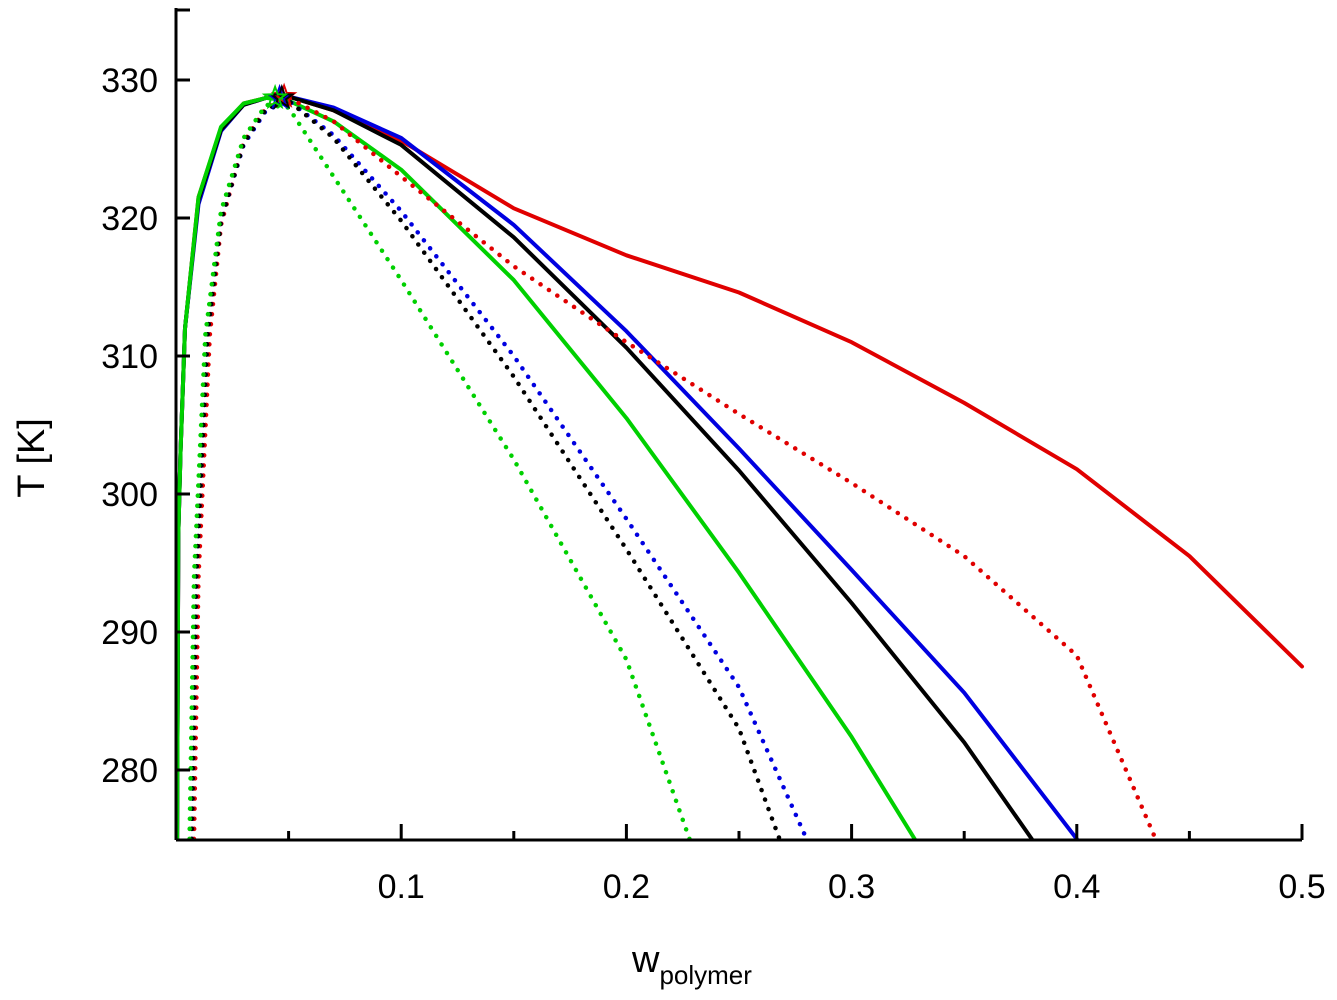  What do you see at coordinates (645, 960) in the screenshot?
I see `x-axis-label-main: w` at bounding box center [645, 960].